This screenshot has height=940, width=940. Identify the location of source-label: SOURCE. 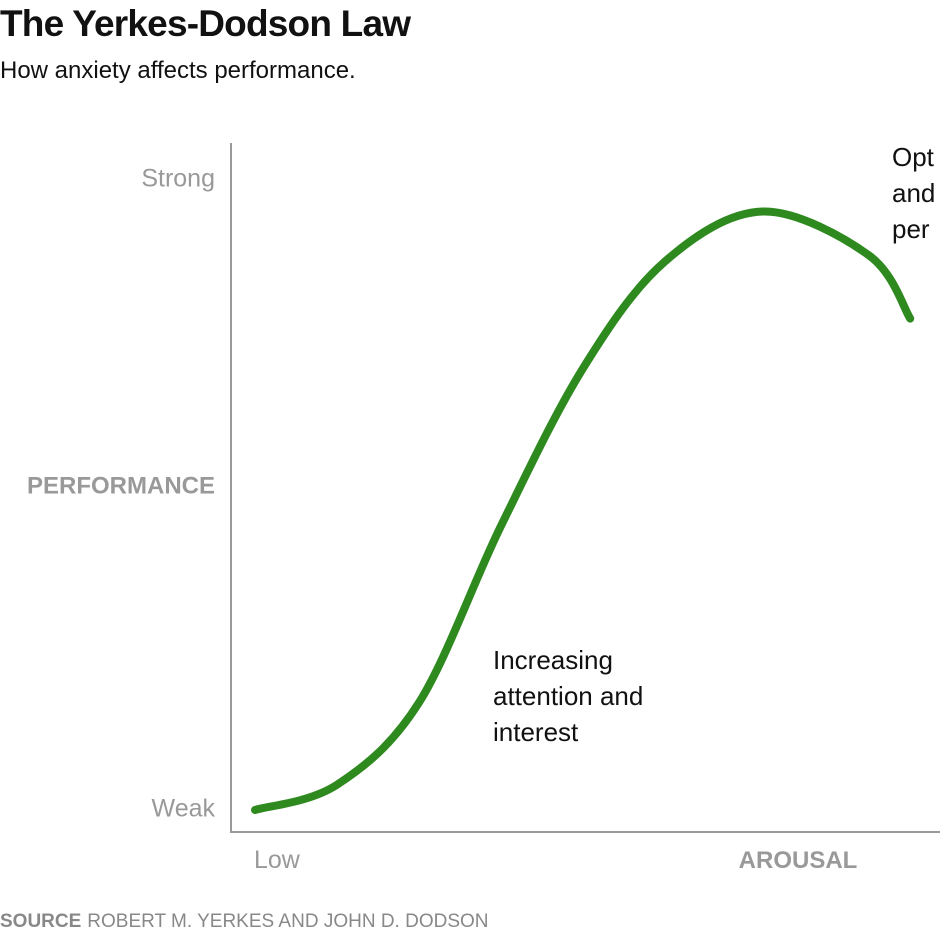
(41, 921).